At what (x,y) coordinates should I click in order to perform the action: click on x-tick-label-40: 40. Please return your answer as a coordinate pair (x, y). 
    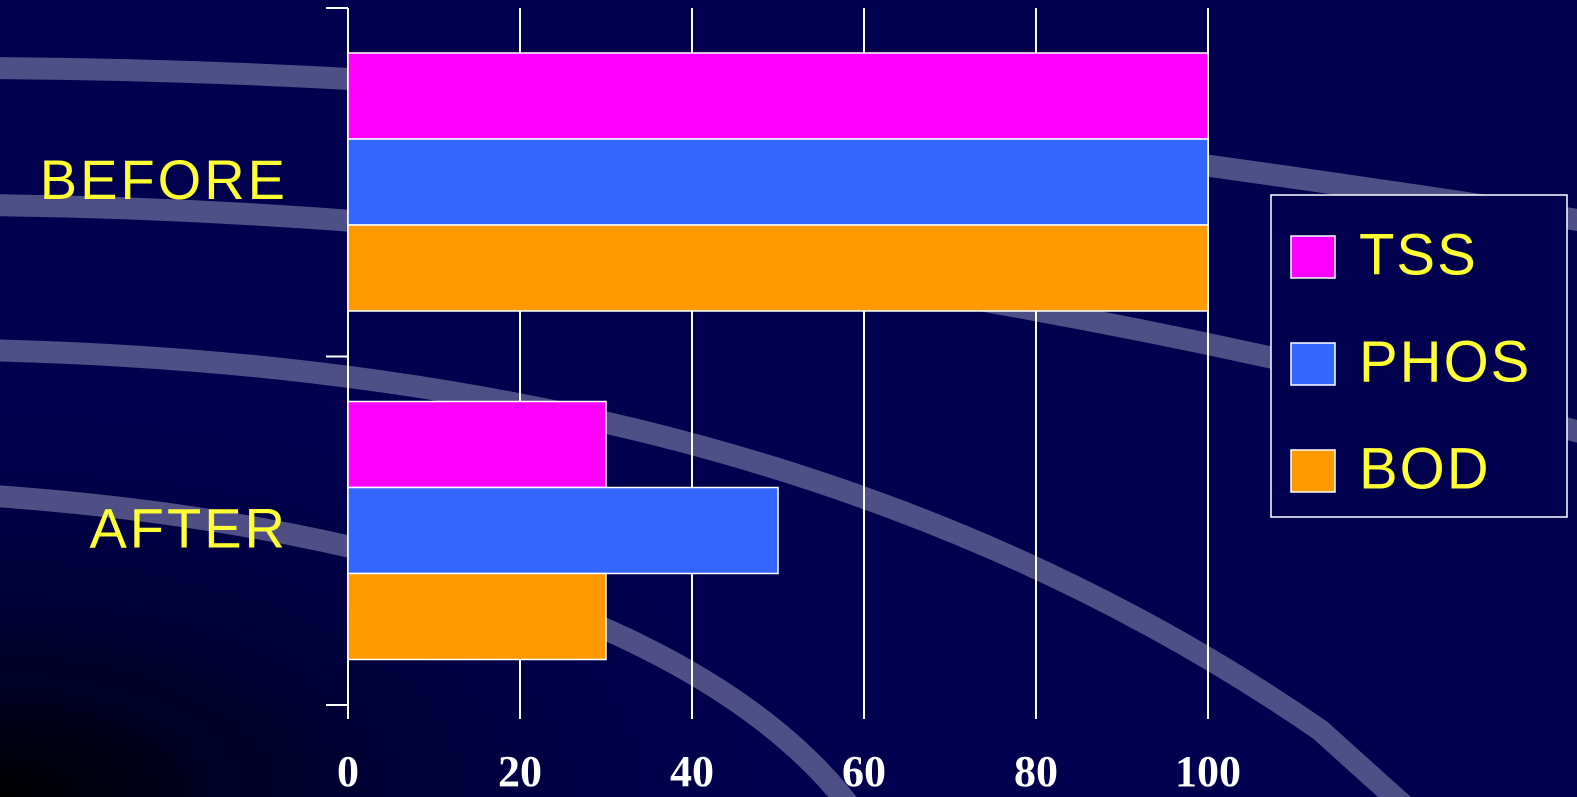
    Looking at the image, I should click on (692, 771).